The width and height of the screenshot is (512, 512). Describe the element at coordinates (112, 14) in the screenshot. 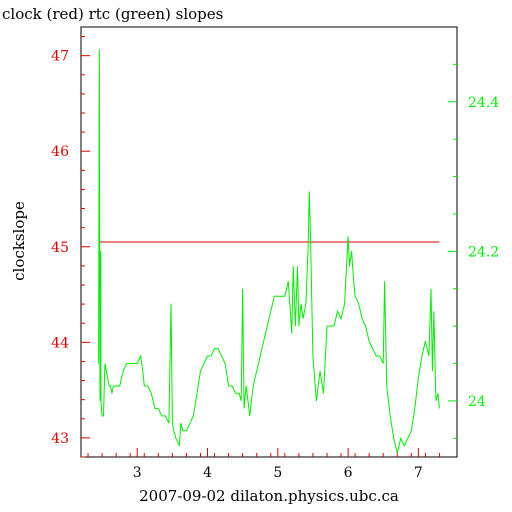

I see `chart-title: clock (red) rtc (green) slopes` at that location.